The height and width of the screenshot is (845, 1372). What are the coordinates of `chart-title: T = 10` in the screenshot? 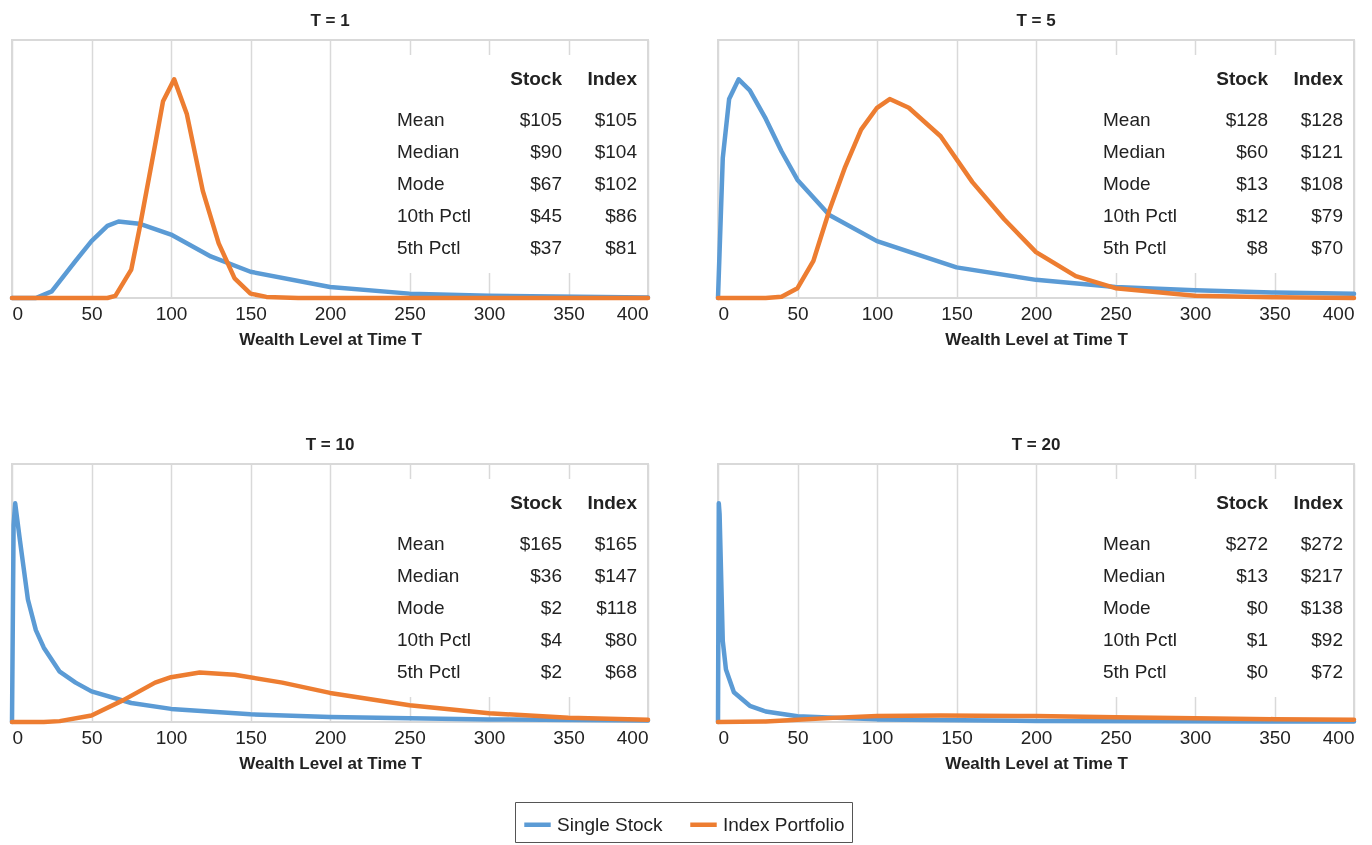 It's located at (330, 444).